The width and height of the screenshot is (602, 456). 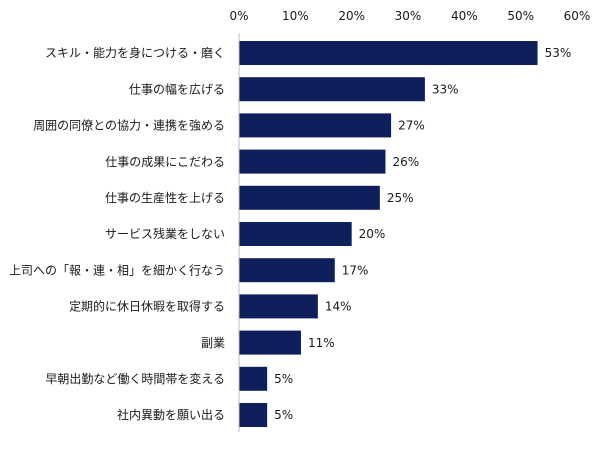 What do you see at coordinates (213, 343) in the screenshot?
I see `category-label: 副業` at bounding box center [213, 343].